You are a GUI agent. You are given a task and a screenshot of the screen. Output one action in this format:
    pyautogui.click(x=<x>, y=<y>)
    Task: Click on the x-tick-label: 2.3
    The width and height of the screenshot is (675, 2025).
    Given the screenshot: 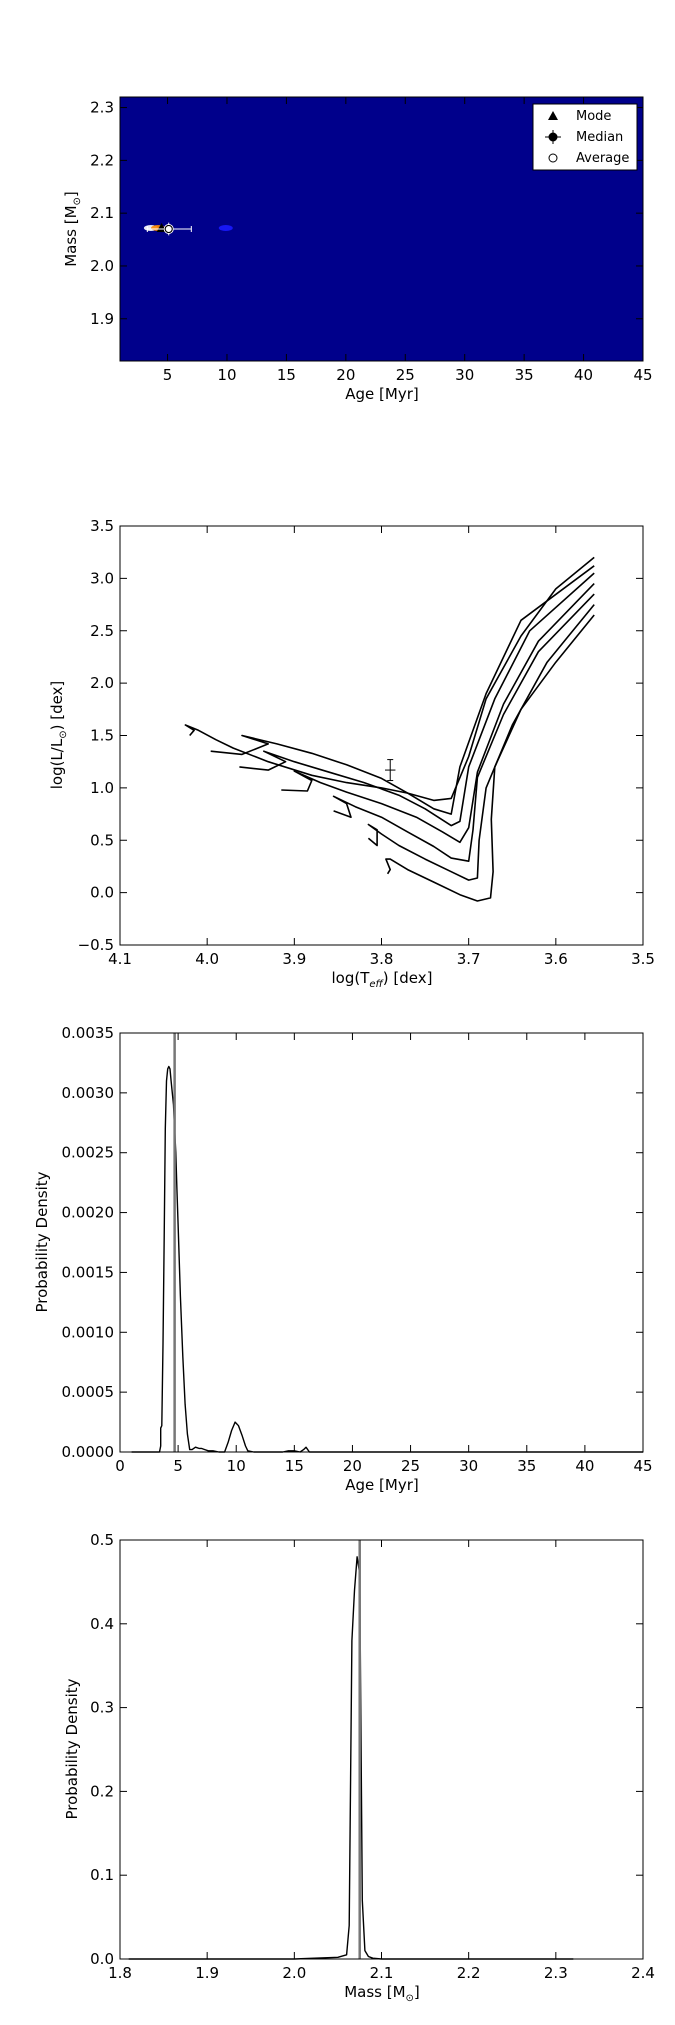 What is the action you would take?
    pyautogui.click(x=556, y=1973)
    